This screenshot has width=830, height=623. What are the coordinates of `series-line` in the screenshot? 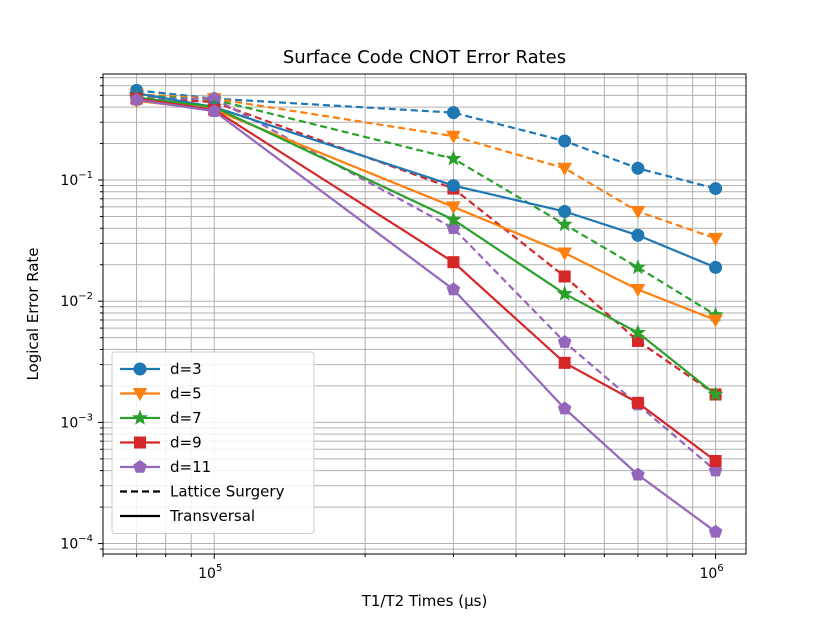 It's located at (426, 139).